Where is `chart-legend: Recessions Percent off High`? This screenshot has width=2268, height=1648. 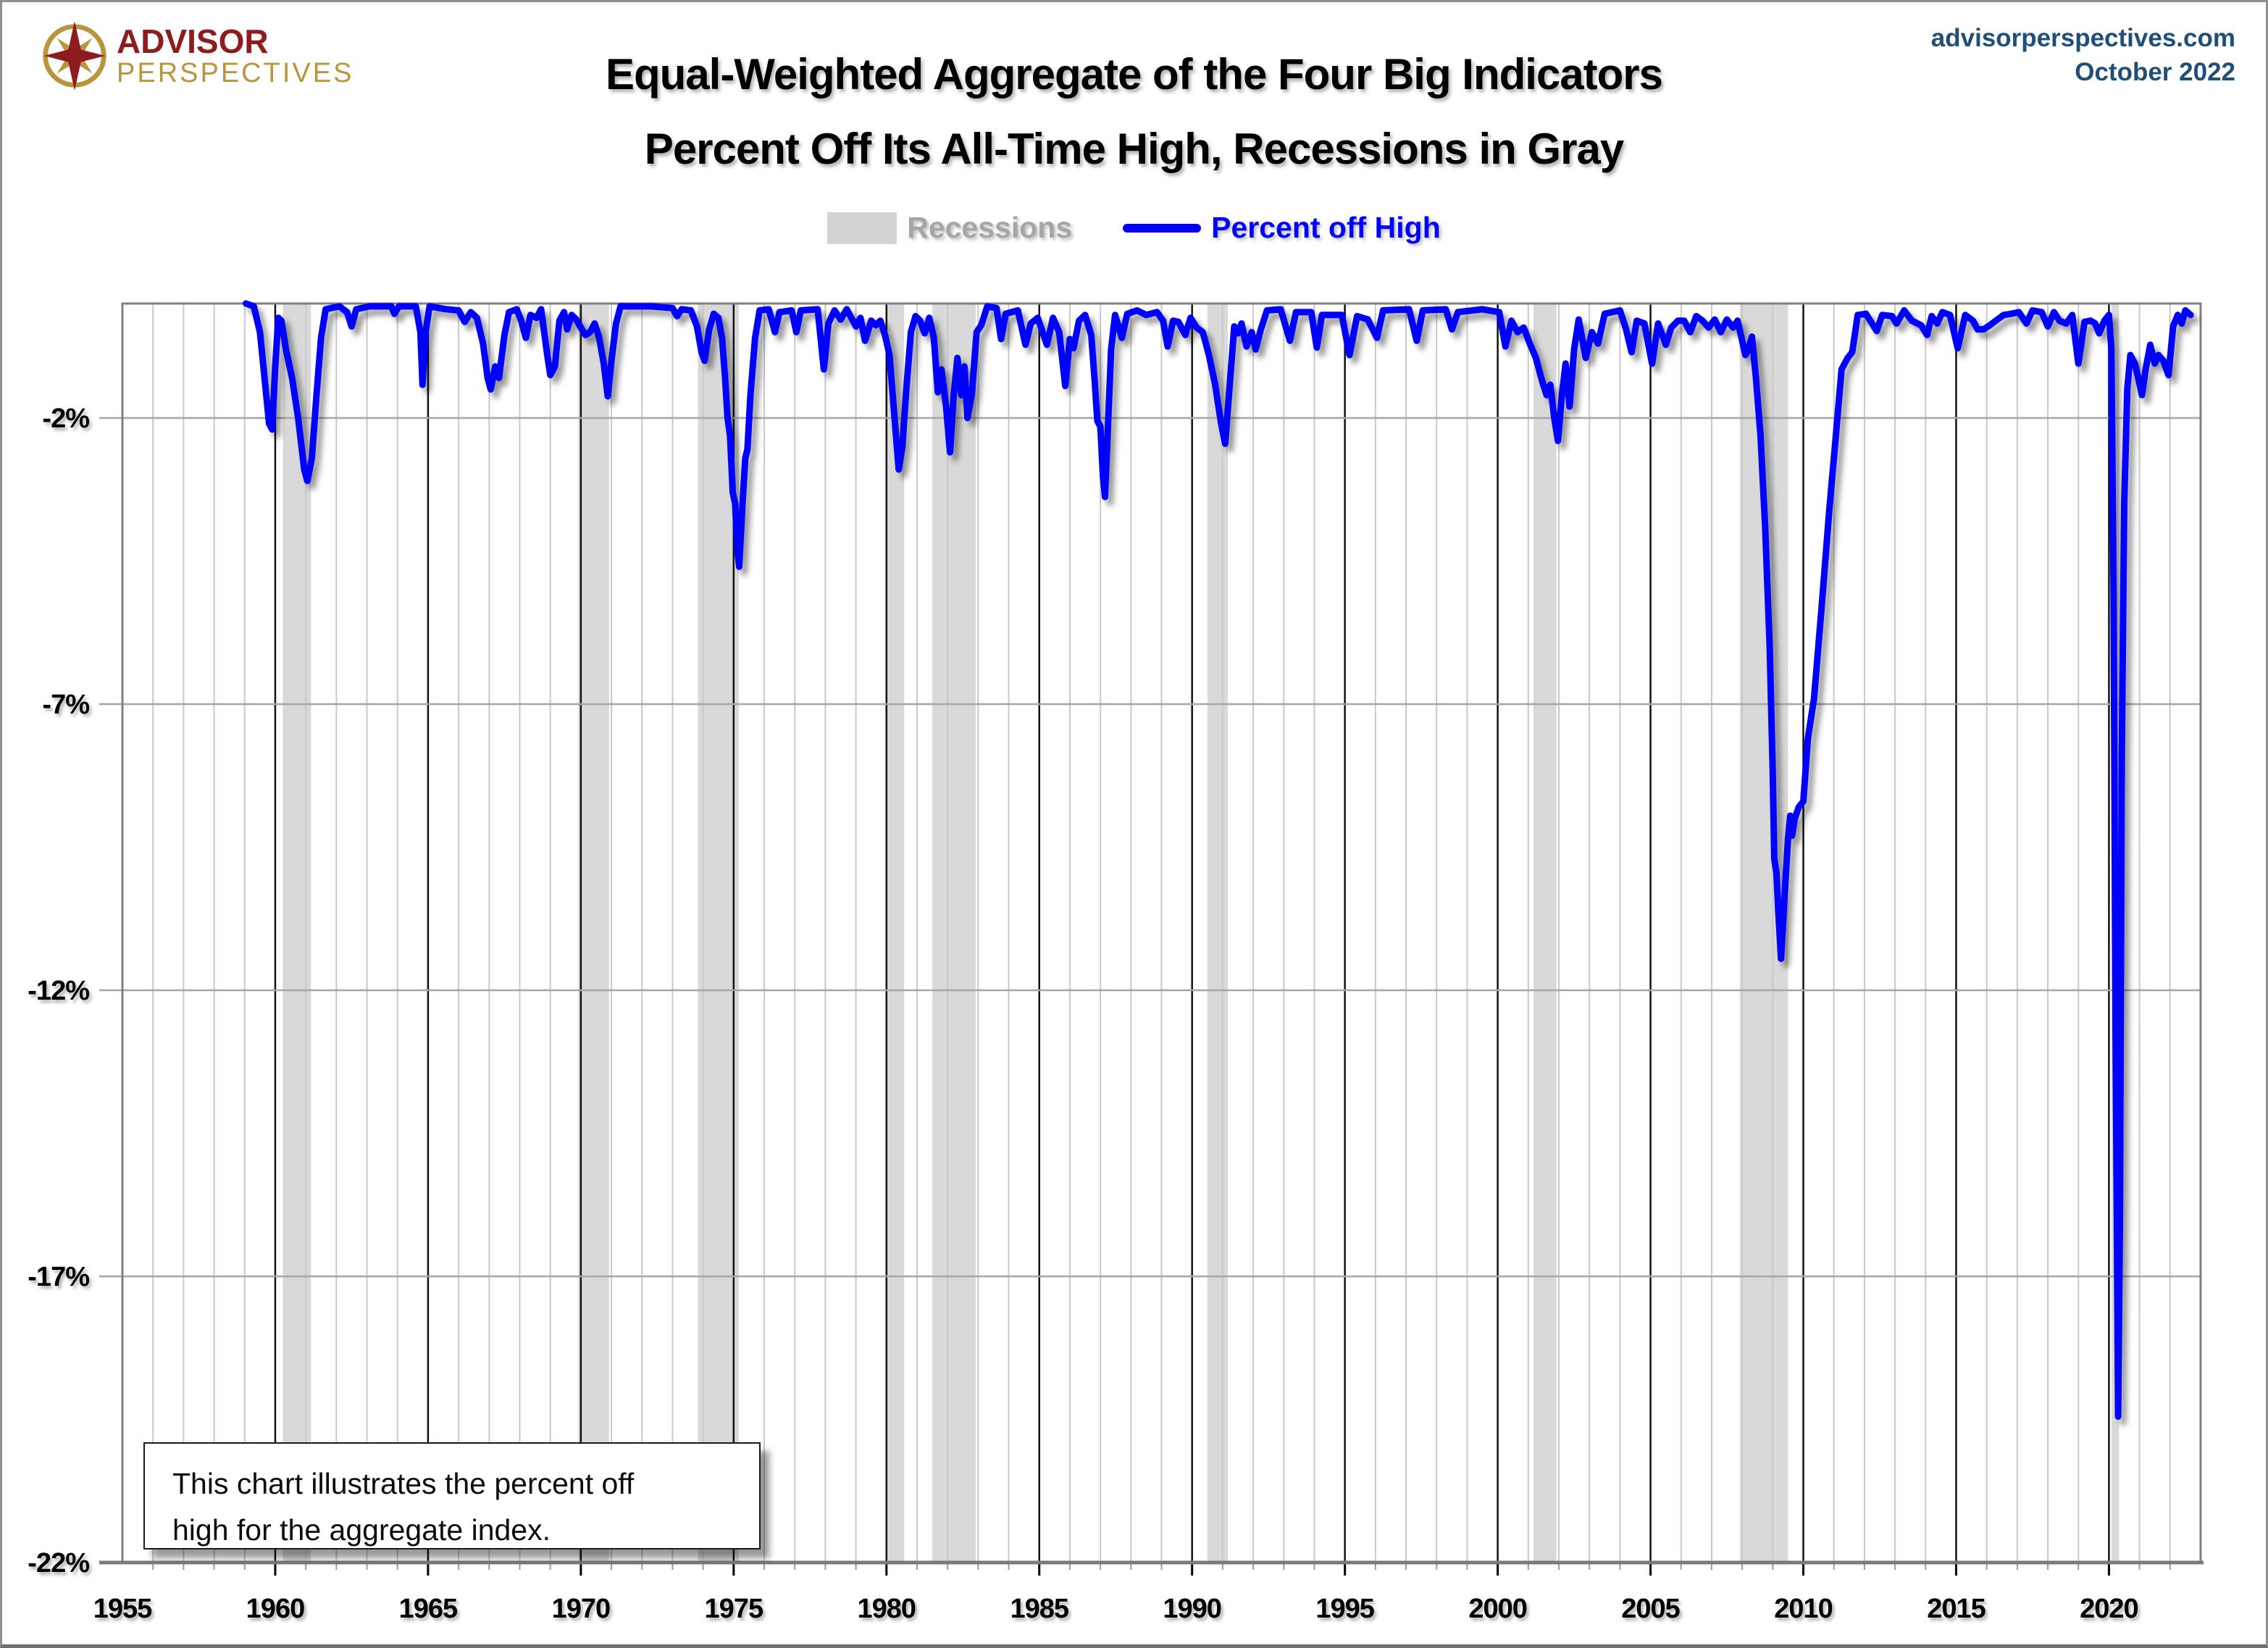
chart-legend: Recessions Percent off High is located at coordinates (1134, 228).